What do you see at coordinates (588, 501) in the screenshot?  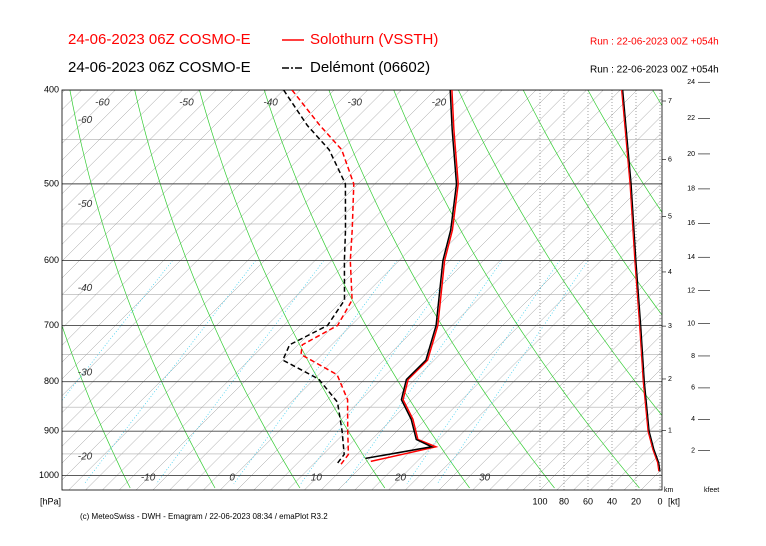 I see `wind-tick-label: 60` at bounding box center [588, 501].